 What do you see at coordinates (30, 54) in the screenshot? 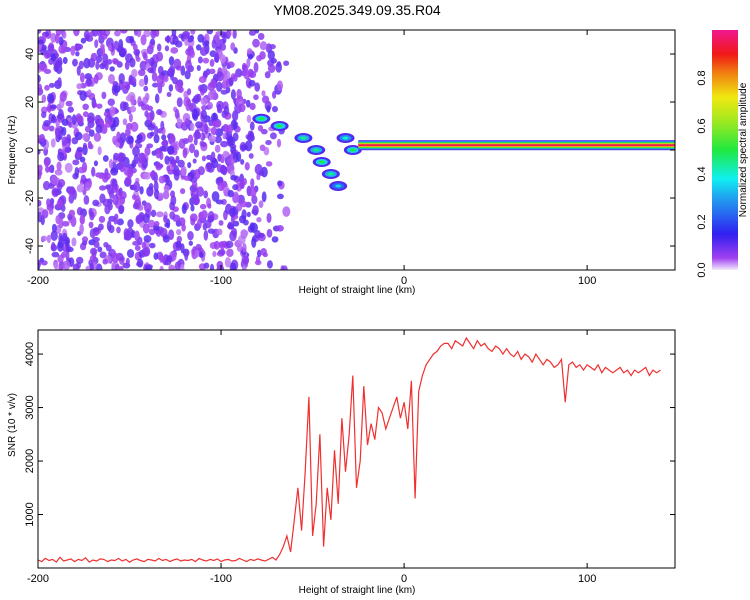
I see `top-ytick-label: 40` at bounding box center [30, 54].